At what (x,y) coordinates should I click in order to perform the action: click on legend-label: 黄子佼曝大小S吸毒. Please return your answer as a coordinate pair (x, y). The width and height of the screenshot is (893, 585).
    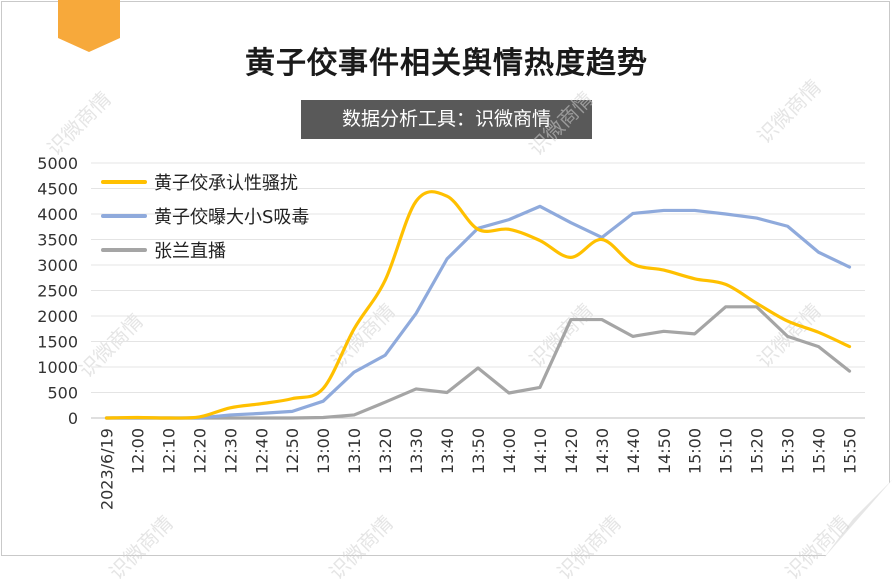
    Looking at the image, I should click on (231, 217).